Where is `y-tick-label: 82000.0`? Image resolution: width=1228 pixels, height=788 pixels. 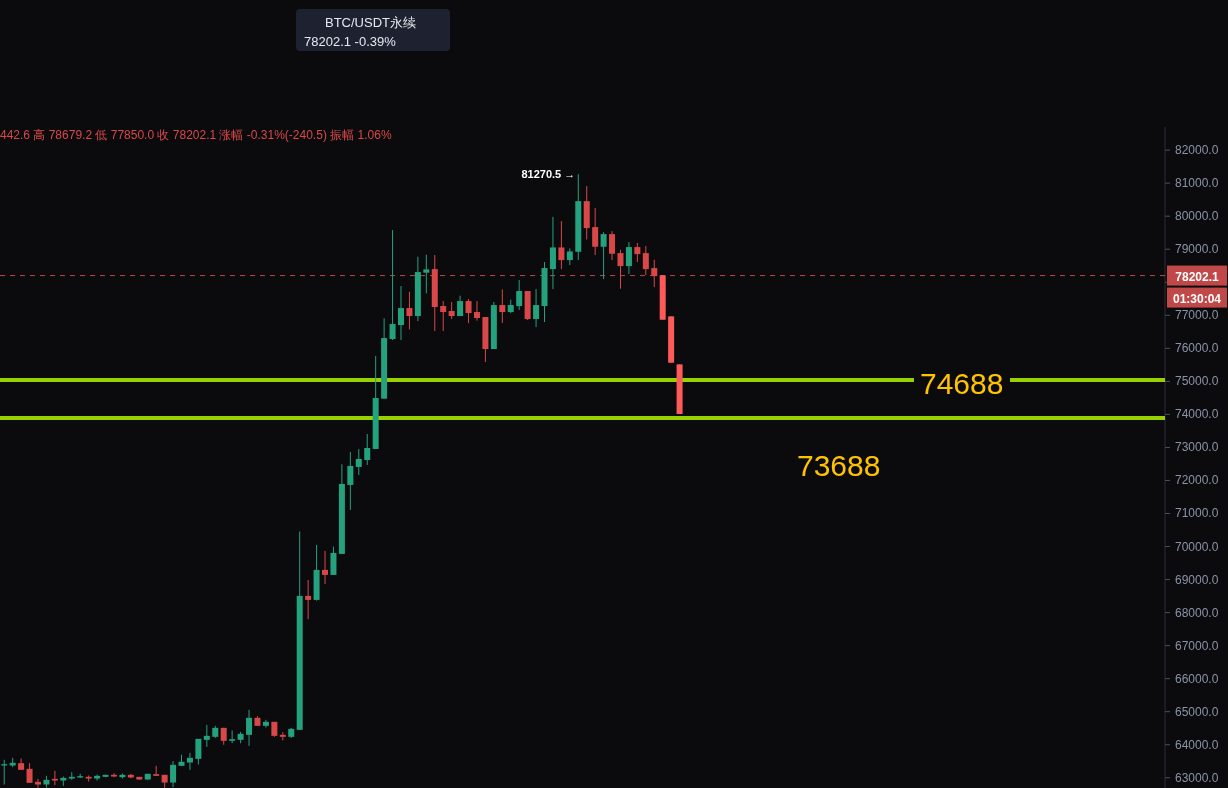
y-tick-label: 82000.0 is located at coordinates (1197, 150).